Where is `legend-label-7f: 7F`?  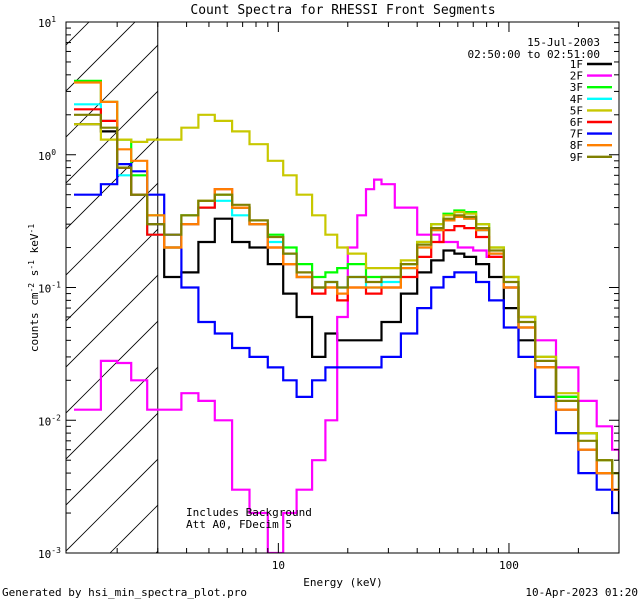 legend-label-7f: 7F is located at coordinates (576, 134).